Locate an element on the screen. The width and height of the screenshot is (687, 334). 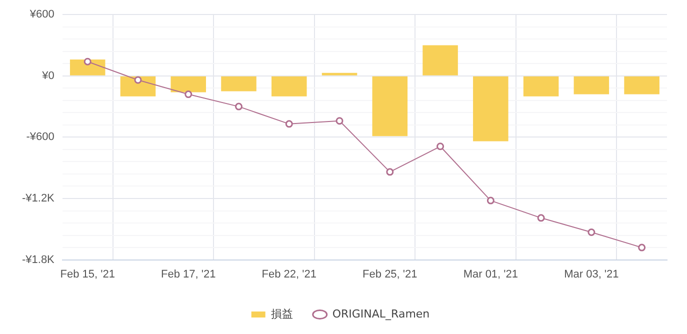
x-tick-label: Feb 25, '21 is located at coordinates (390, 274).